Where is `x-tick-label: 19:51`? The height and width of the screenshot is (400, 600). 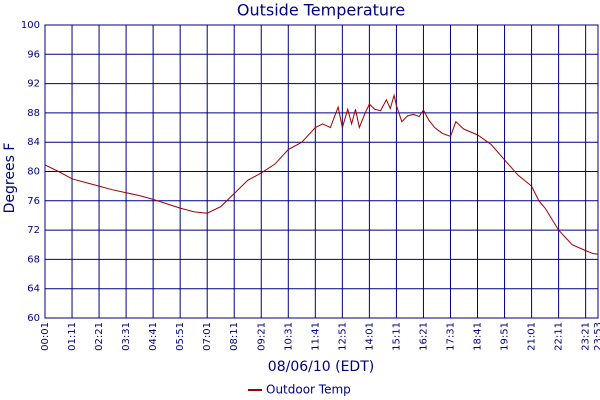
x-tick-label: 19:51 is located at coordinates (505, 336).